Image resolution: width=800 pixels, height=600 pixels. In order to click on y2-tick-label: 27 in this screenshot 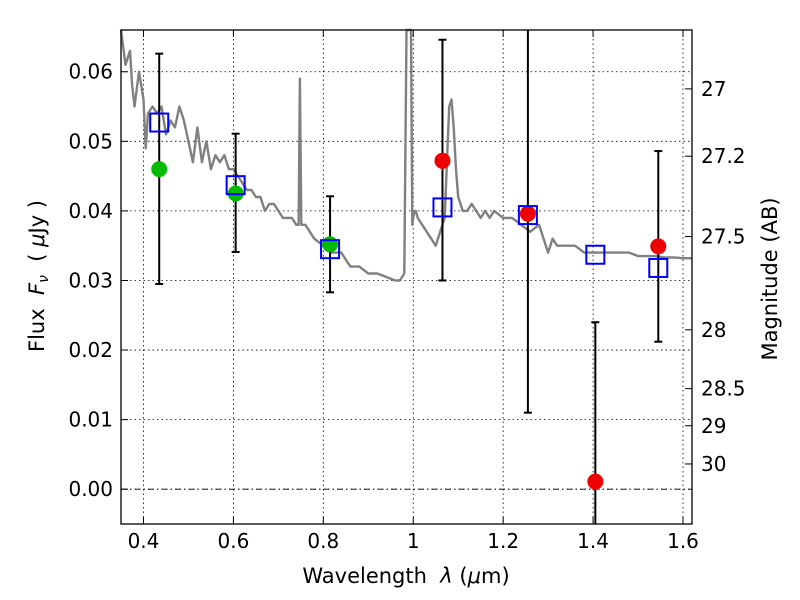, I will do `click(713, 89)`.